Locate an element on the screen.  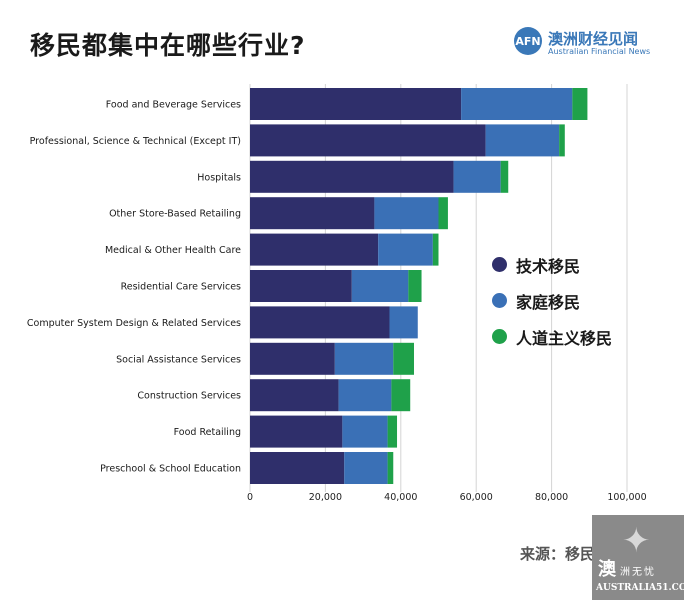
kangaroo-icon: ✦ is located at coordinates (636, 541).